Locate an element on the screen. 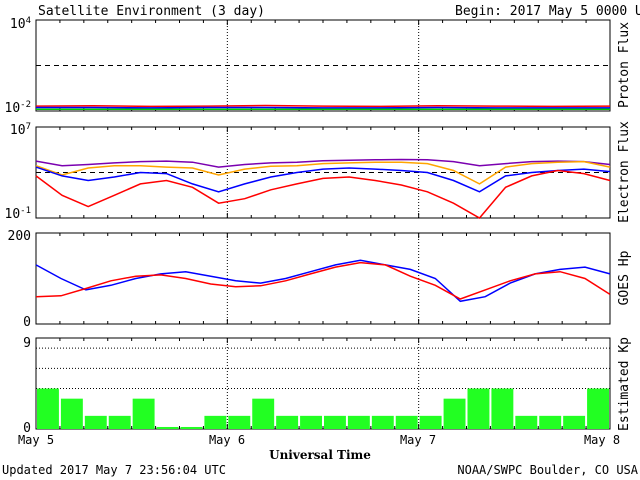 This screenshot has width=640, height=480. hp-ylabel: GOES Hp is located at coordinates (624, 277).